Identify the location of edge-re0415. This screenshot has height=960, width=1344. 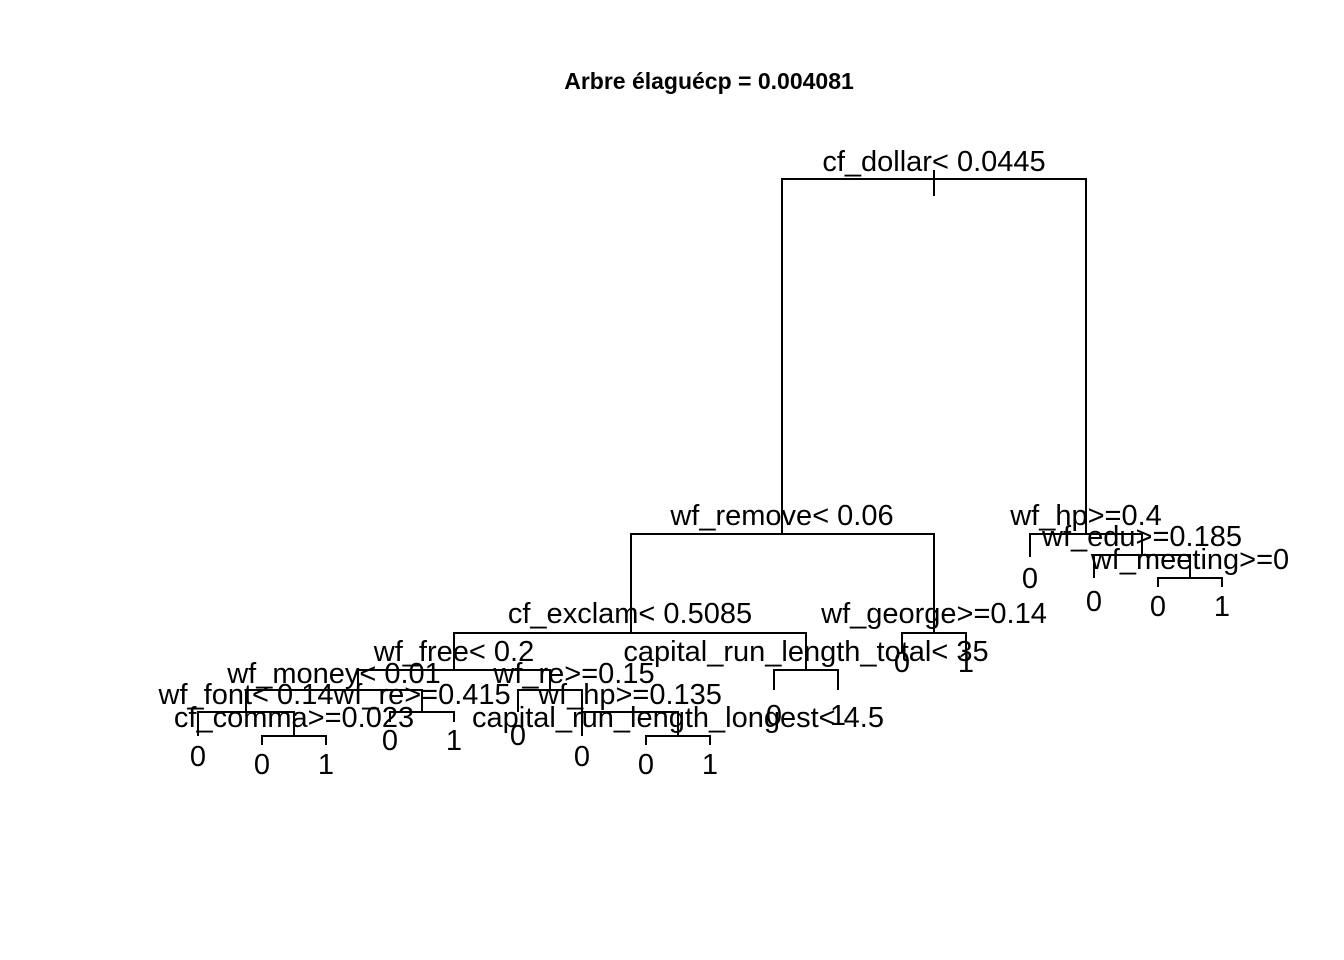
(422, 716).